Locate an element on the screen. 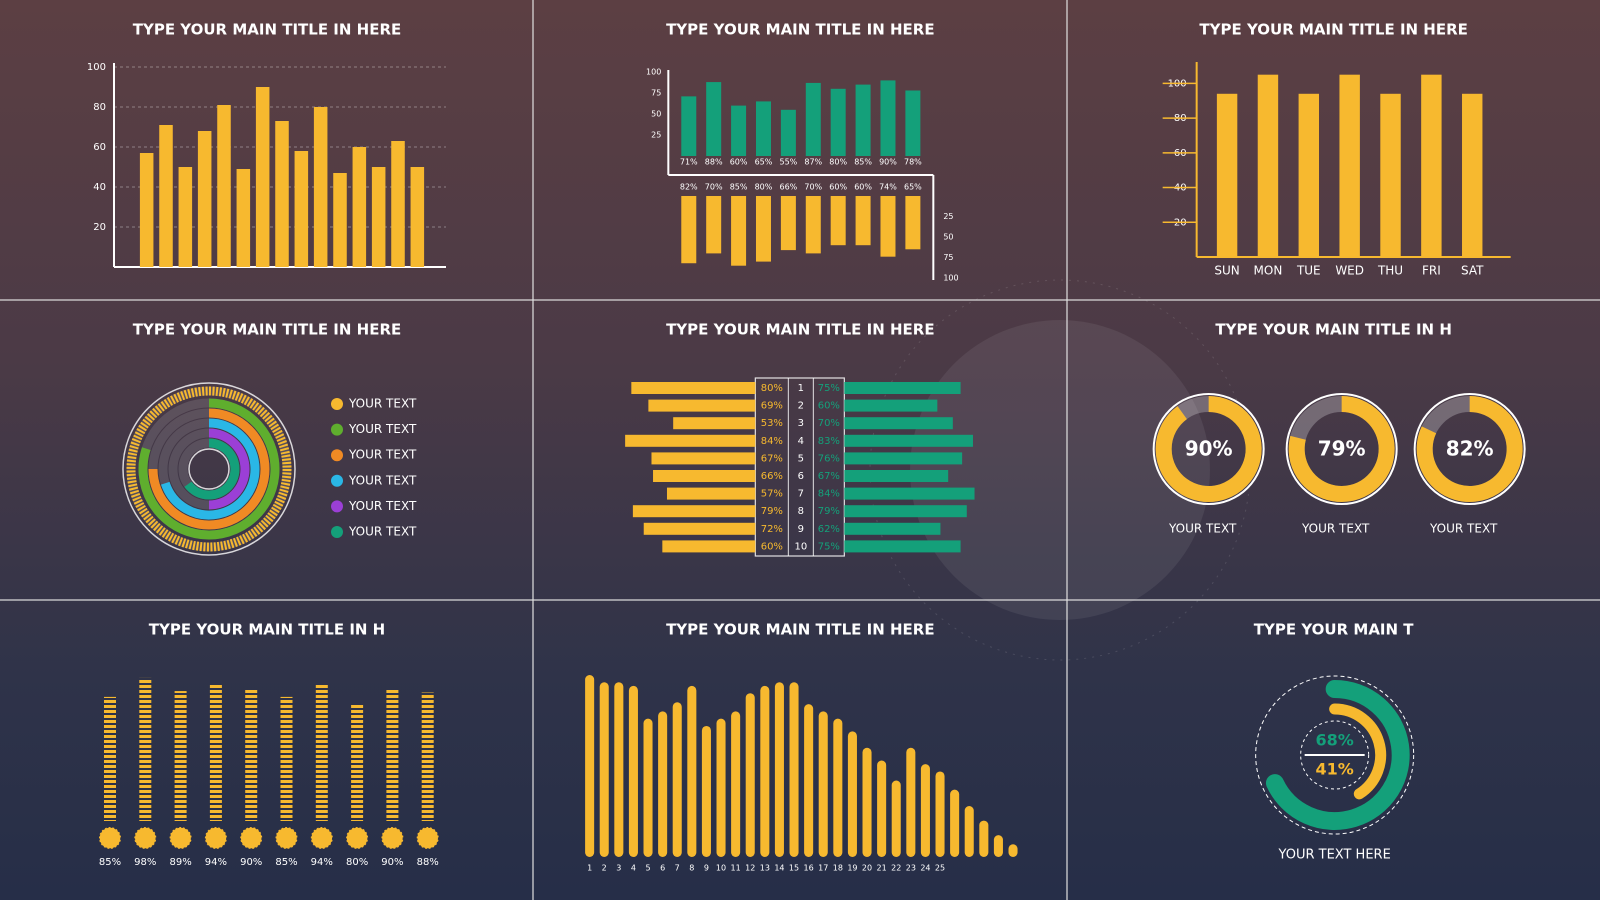  value-label: 62% is located at coordinates (829, 529).